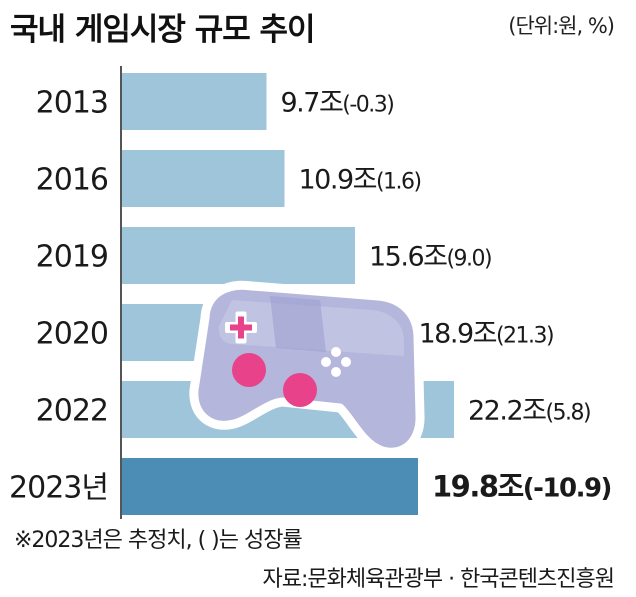 The image size is (636, 597). I want to click on face-buttons-icon, so click(336, 362).